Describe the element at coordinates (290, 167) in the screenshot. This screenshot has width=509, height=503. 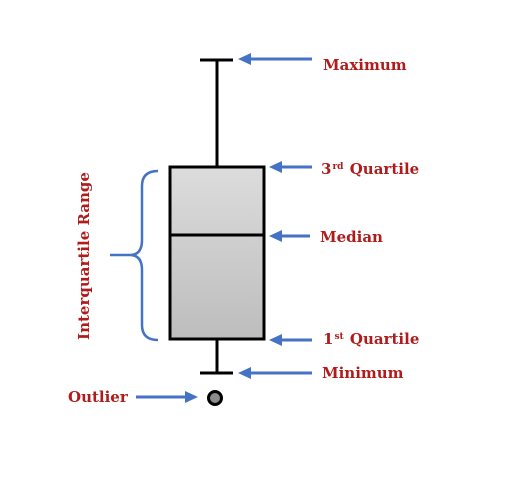
I see `third-quartile-arrow` at that location.